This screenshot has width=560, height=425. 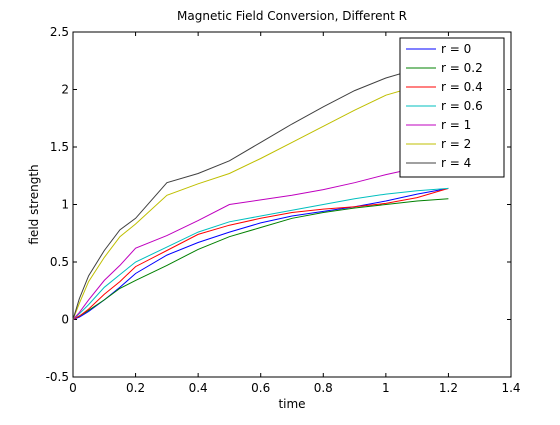 What do you see at coordinates (510, 388) in the screenshot?
I see `x-tick-label: 1.4` at bounding box center [510, 388].